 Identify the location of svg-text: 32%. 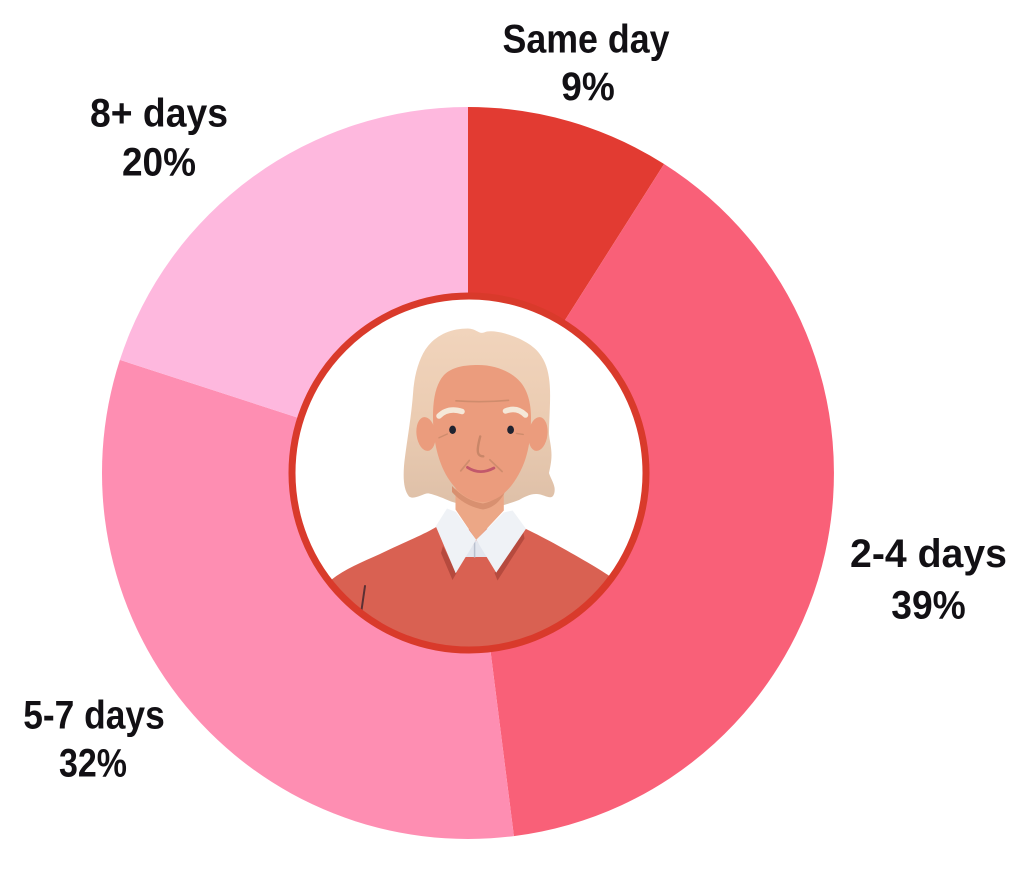
(93, 764).